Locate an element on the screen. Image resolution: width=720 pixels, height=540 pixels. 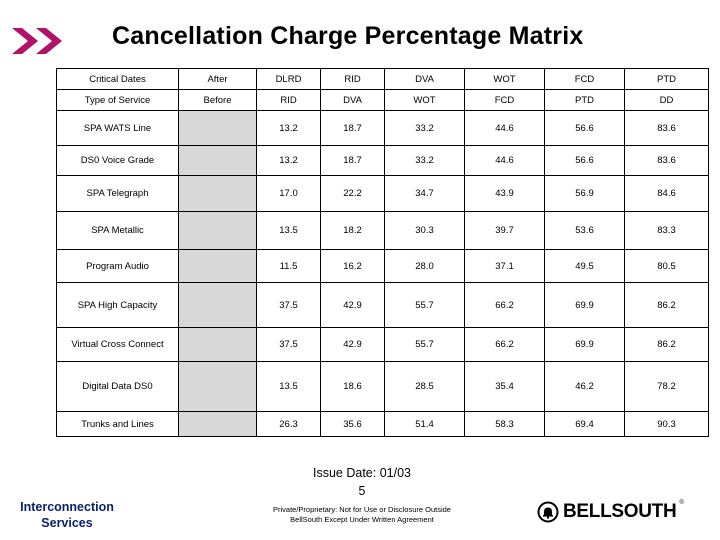
percentage-cell: 56.9 is located at coordinates (584, 193).